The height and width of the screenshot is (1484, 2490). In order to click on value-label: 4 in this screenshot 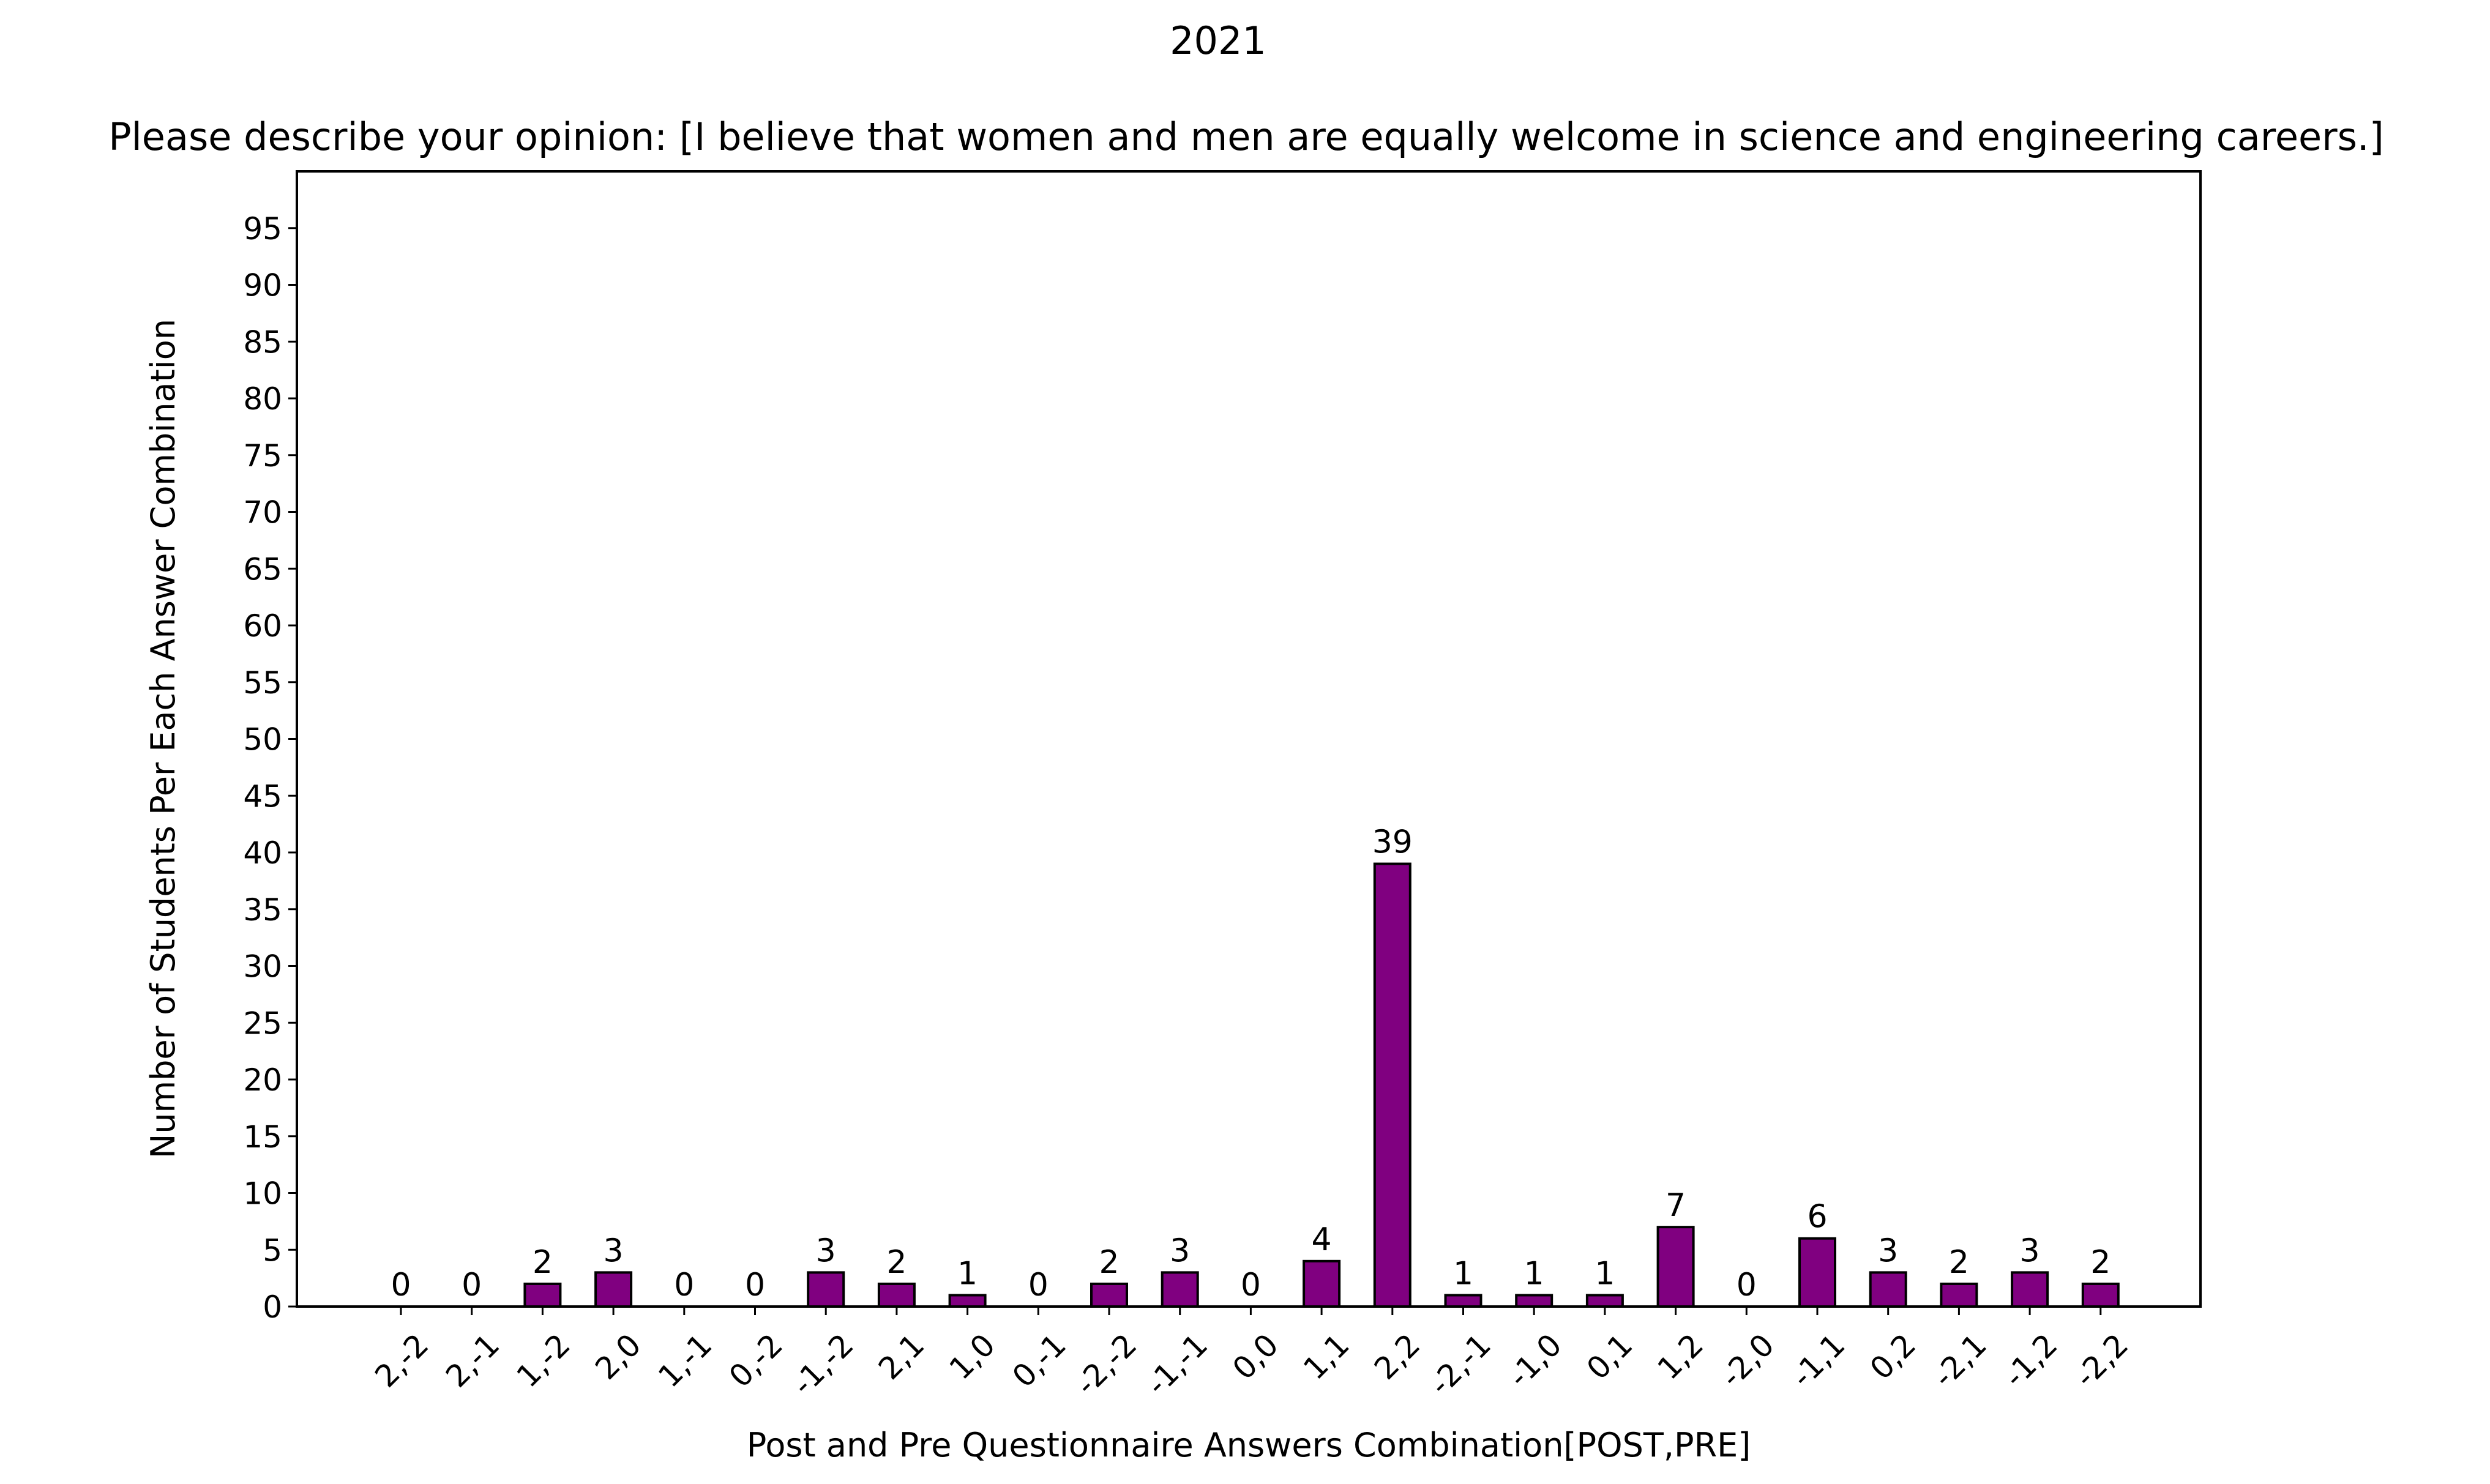, I will do `click(1322, 1239)`.